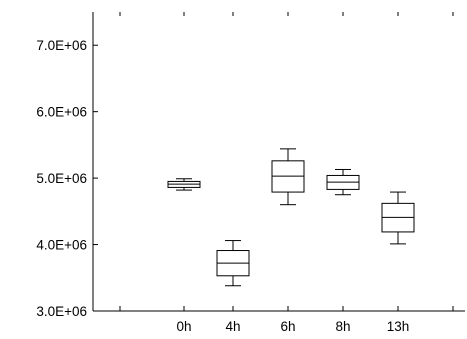 Image resolution: width=467 pixels, height=339 pixels. I want to click on box-6h, so click(288, 177).